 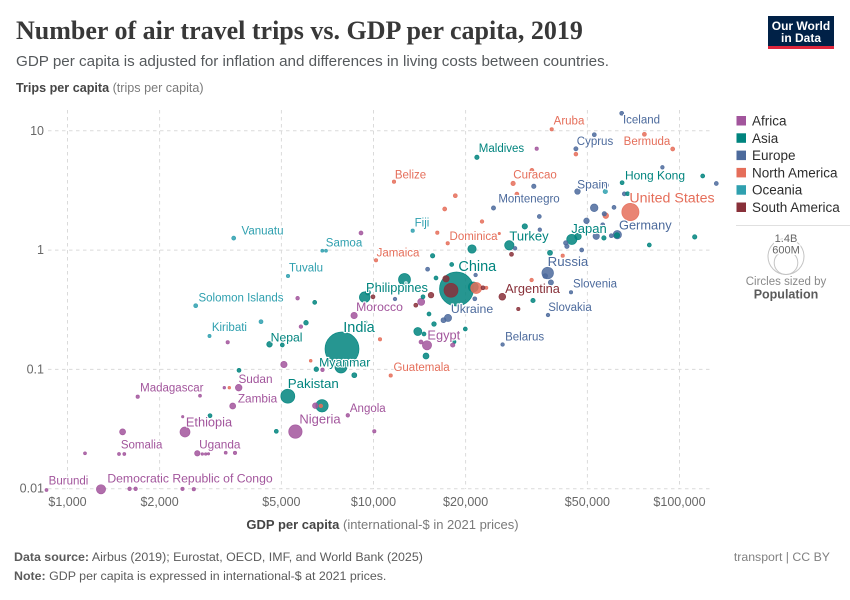 I want to click on svg-text: Guatemala, so click(x=421, y=368).